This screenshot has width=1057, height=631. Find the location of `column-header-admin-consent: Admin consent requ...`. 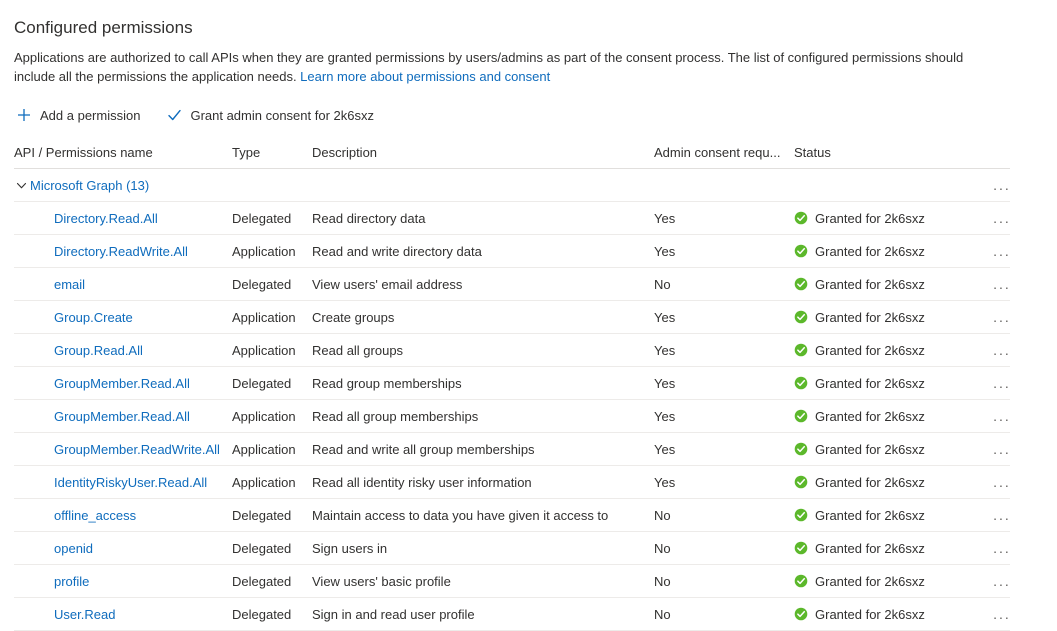

column-header-admin-consent: Admin consent requ... is located at coordinates (717, 152).